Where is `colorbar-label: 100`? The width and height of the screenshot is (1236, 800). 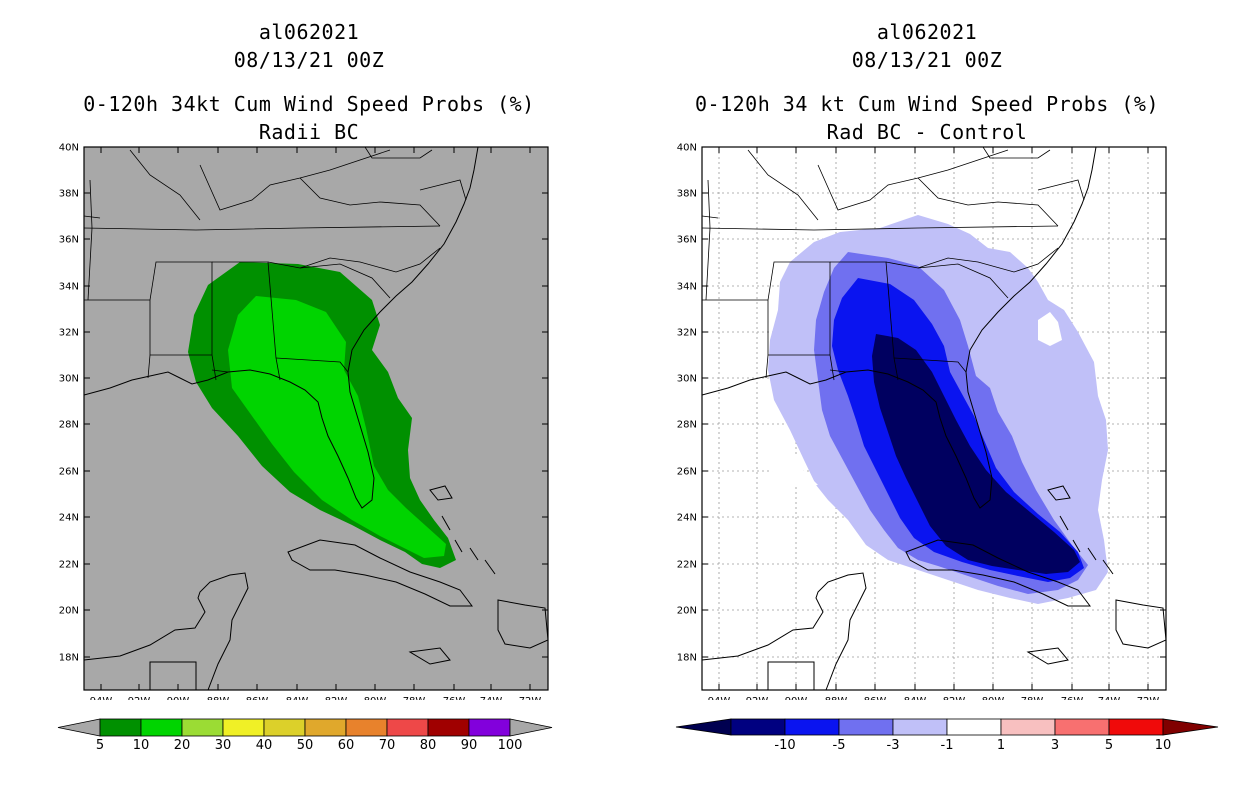 colorbar-label: 100 is located at coordinates (510, 745).